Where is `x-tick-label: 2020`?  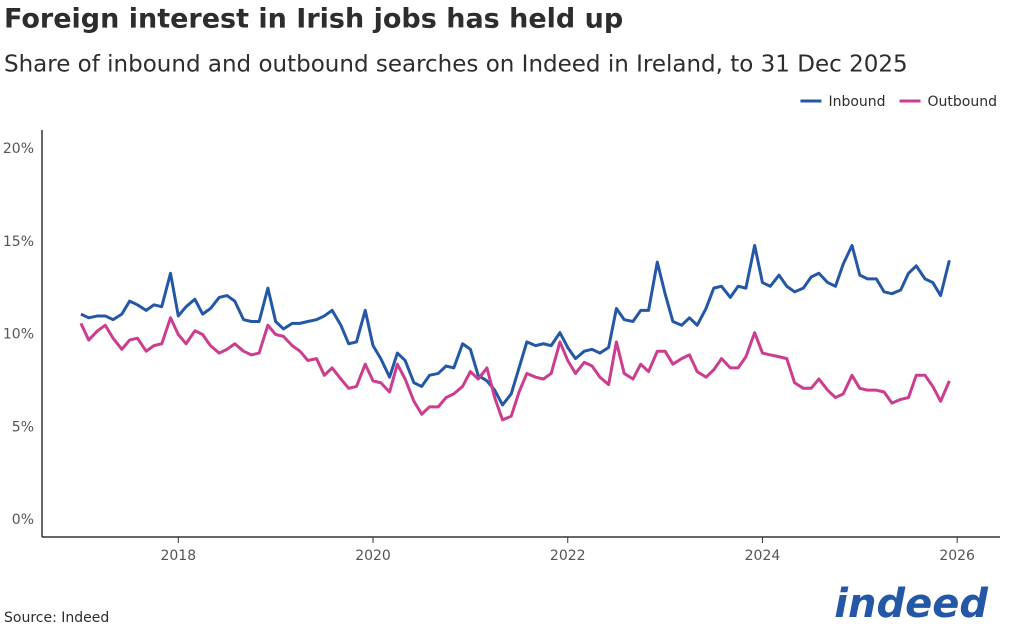 x-tick-label: 2020 is located at coordinates (373, 556).